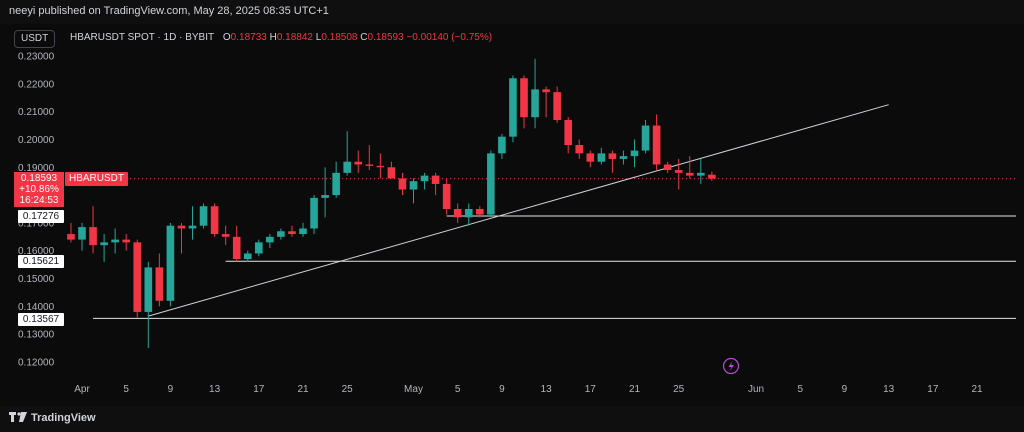  What do you see at coordinates (273, 37) in the screenshot?
I see `high-label: H` at bounding box center [273, 37].